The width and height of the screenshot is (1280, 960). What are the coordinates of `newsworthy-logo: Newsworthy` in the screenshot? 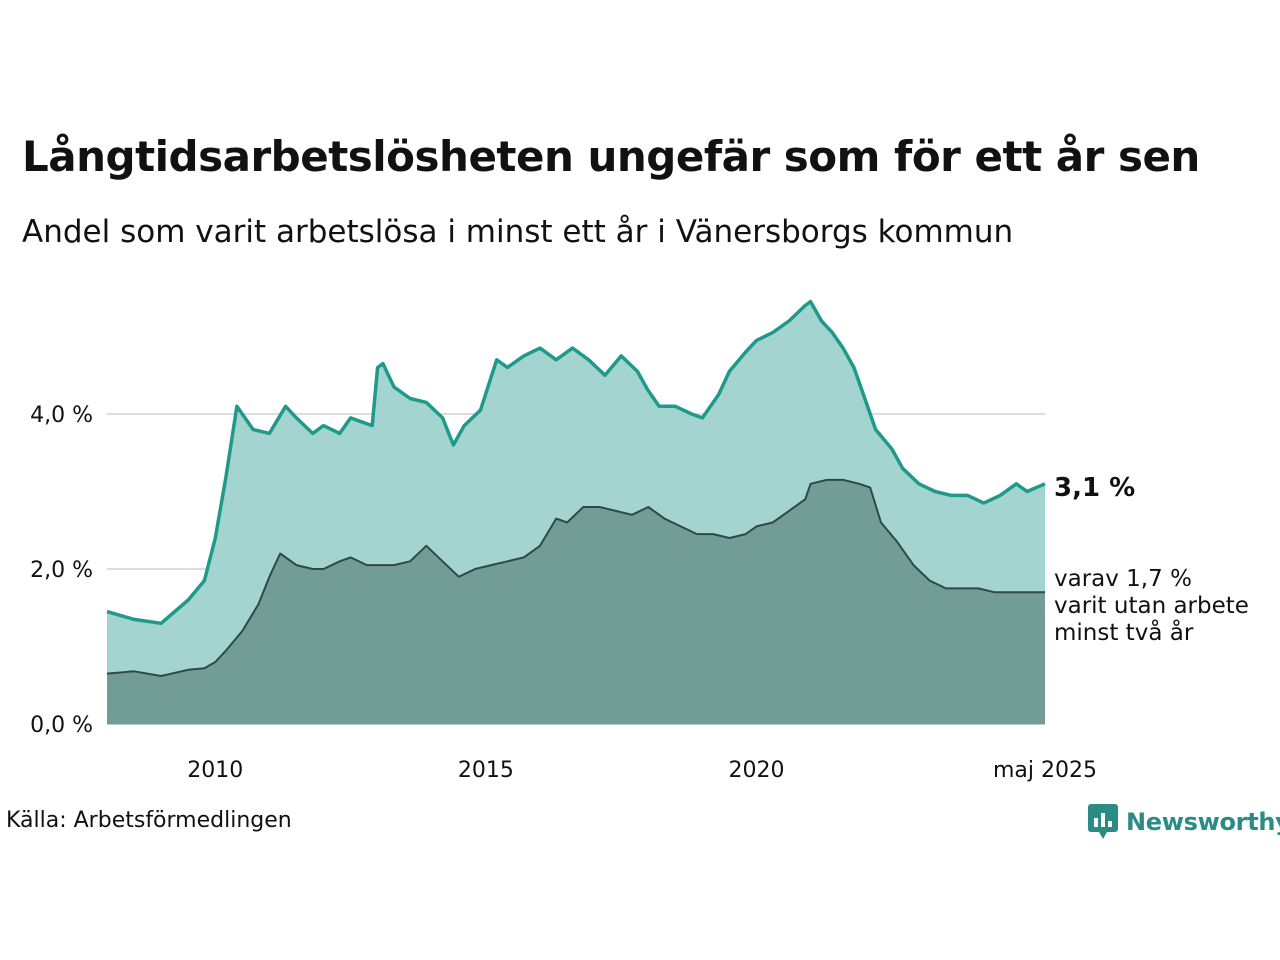 It's located at (1184, 822).